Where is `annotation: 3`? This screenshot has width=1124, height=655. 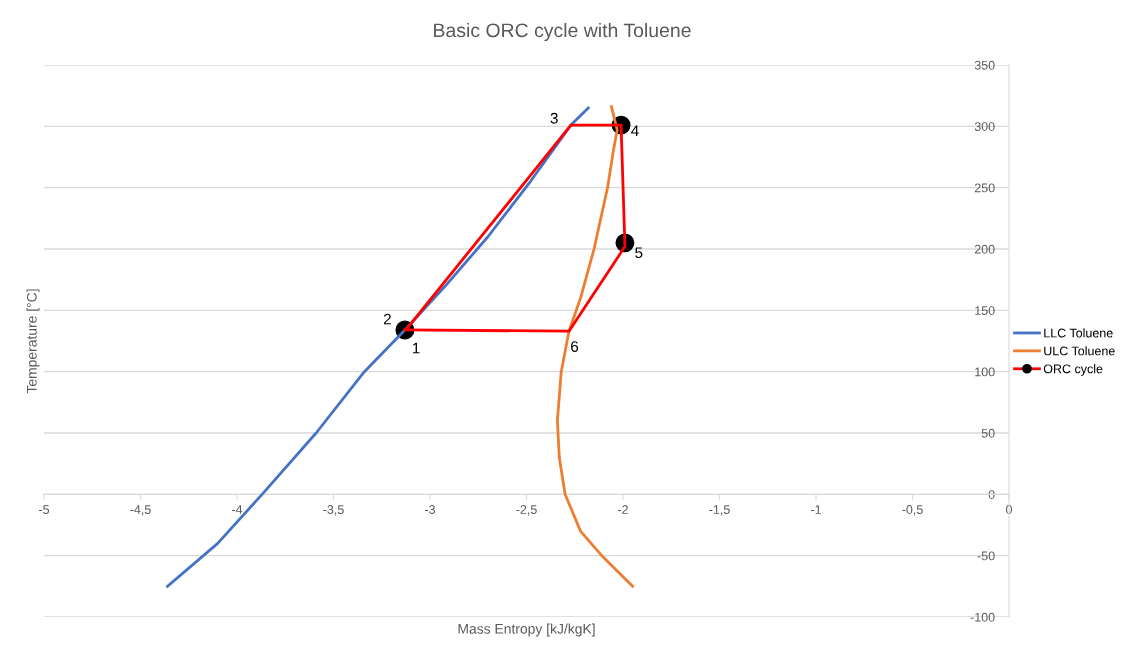 annotation: 3 is located at coordinates (554, 118).